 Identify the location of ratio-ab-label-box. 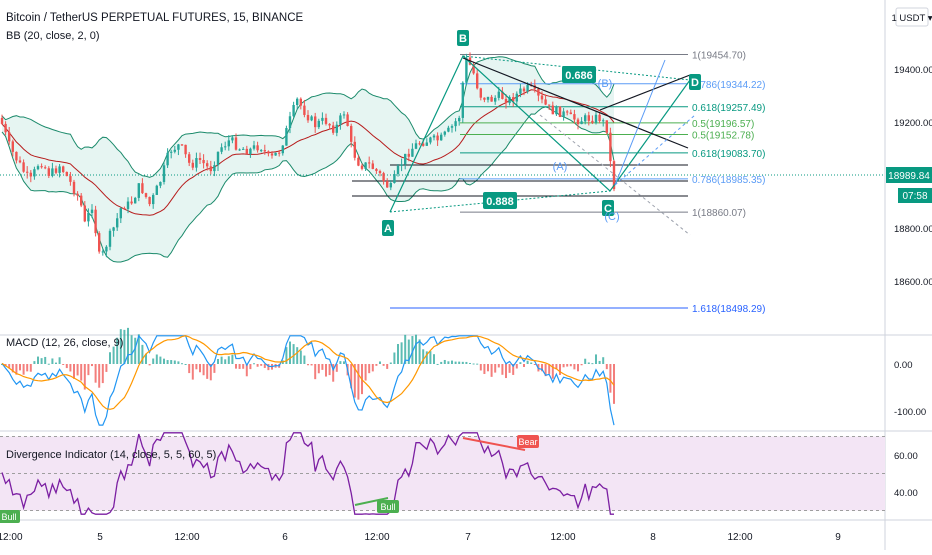
(500, 200).